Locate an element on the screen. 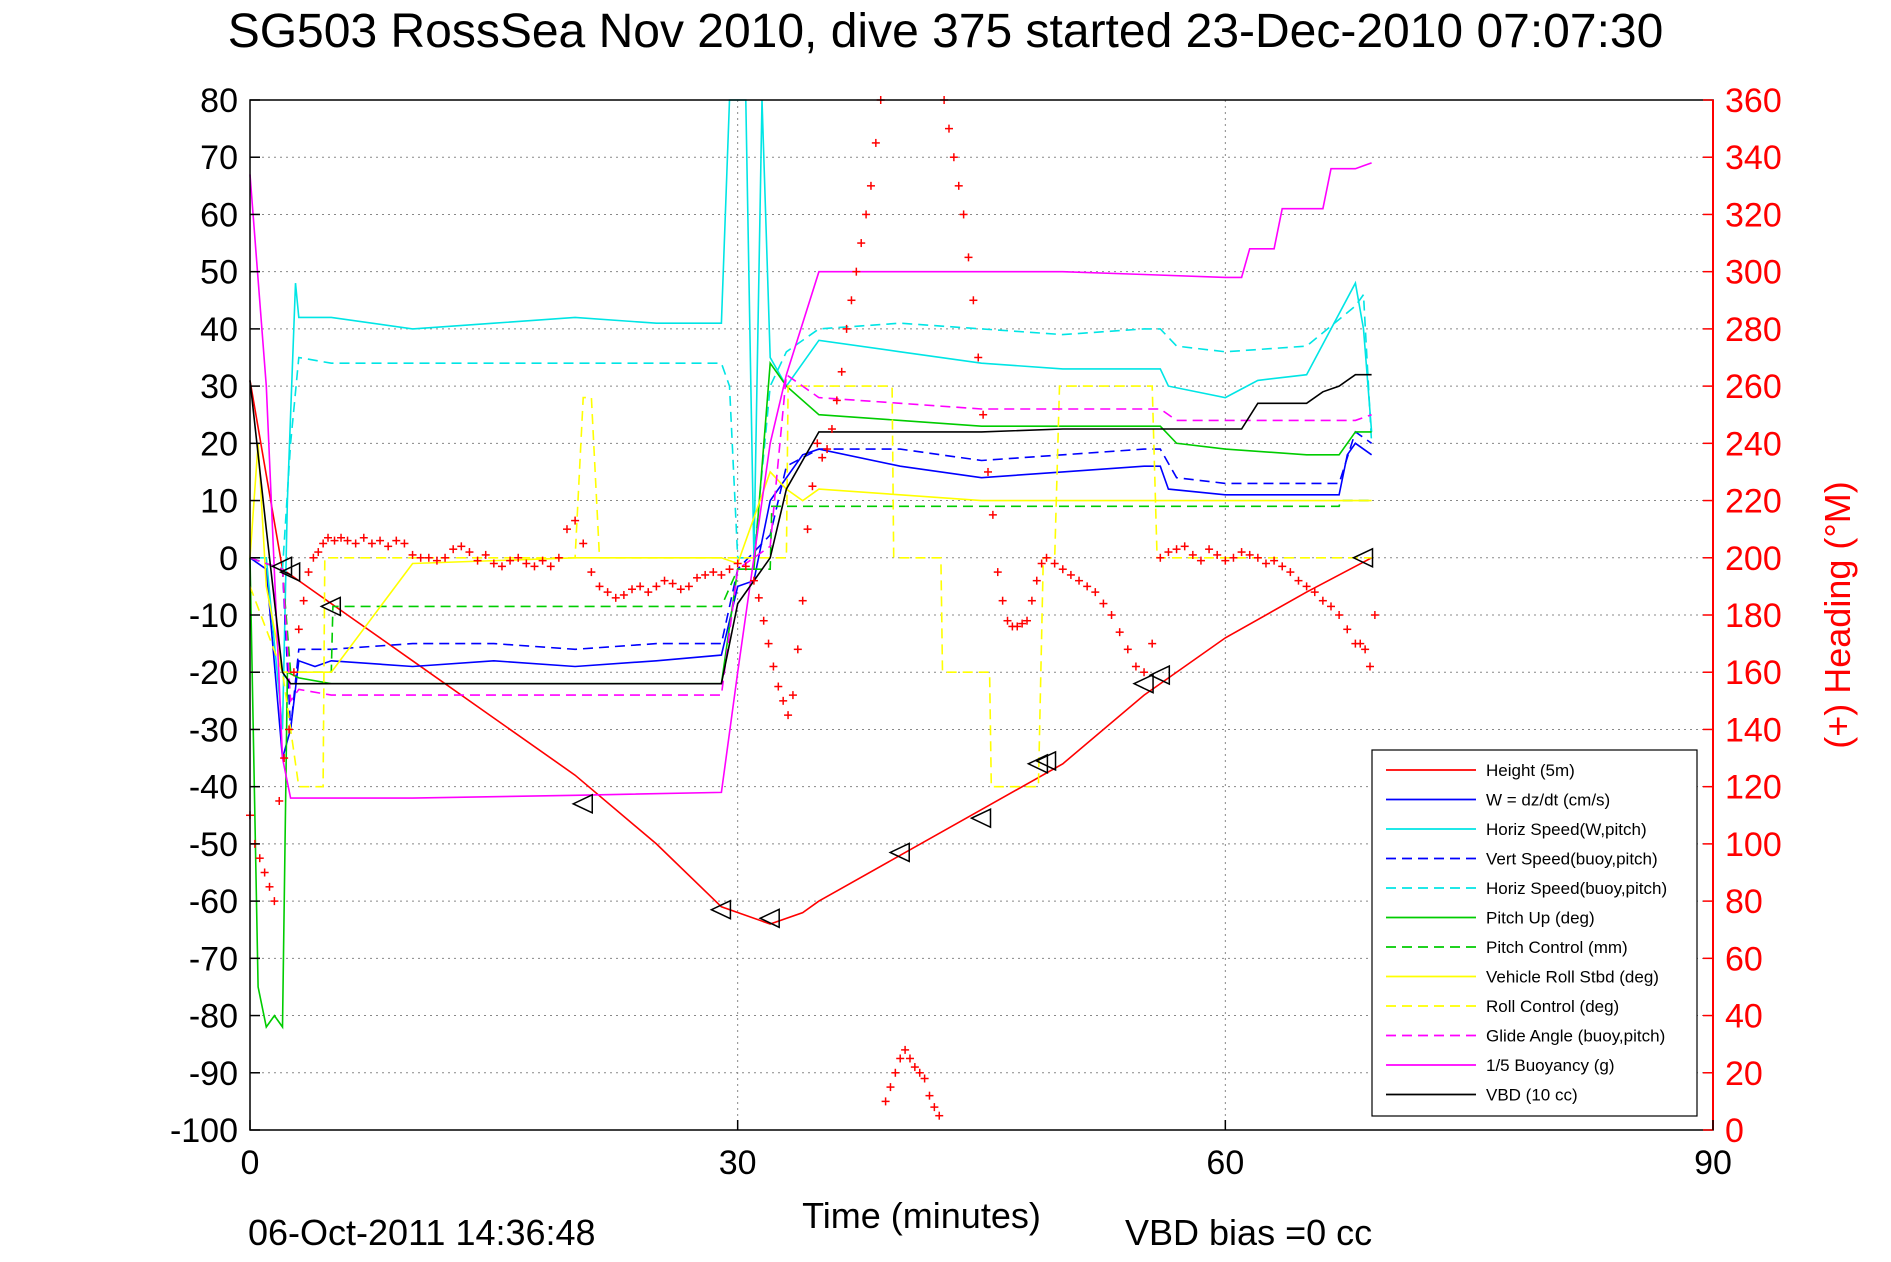 This screenshot has height=1262, width=1891. left-tick-label: 0 is located at coordinates (228, 559).